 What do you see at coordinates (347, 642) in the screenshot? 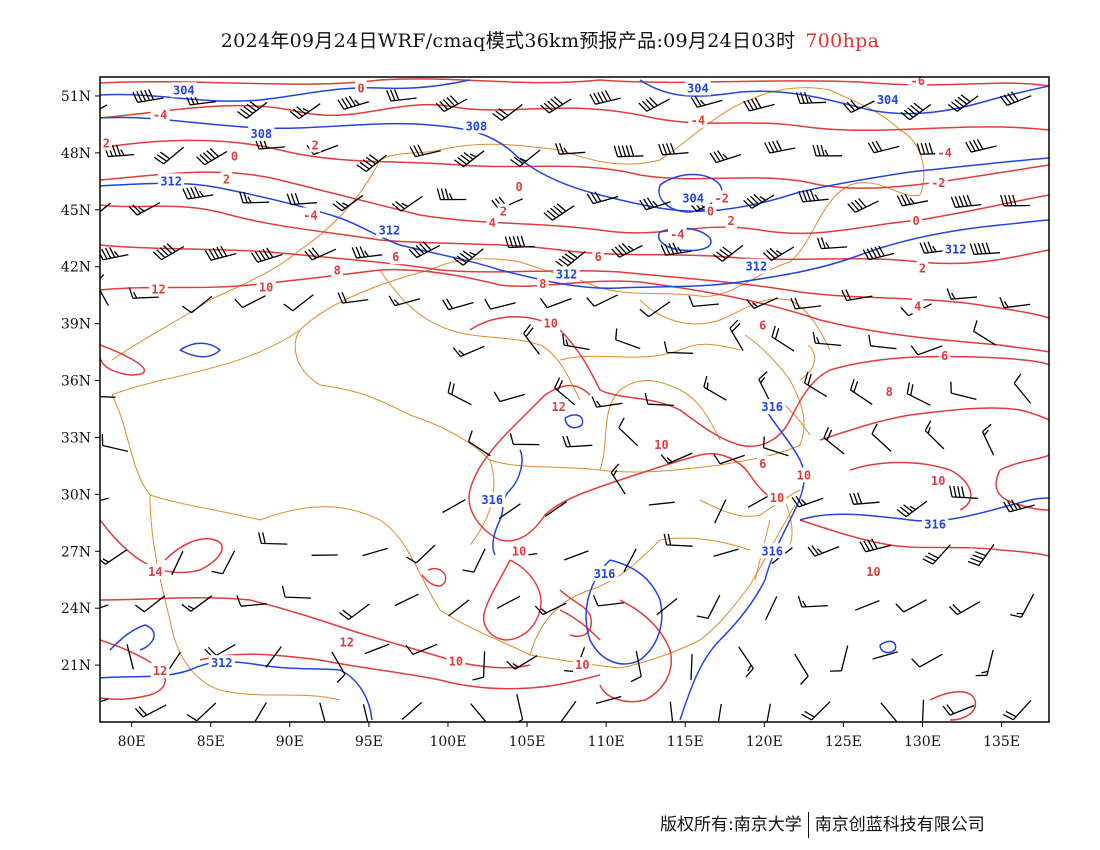
I see `temperature-contour-label: 12` at bounding box center [347, 642].